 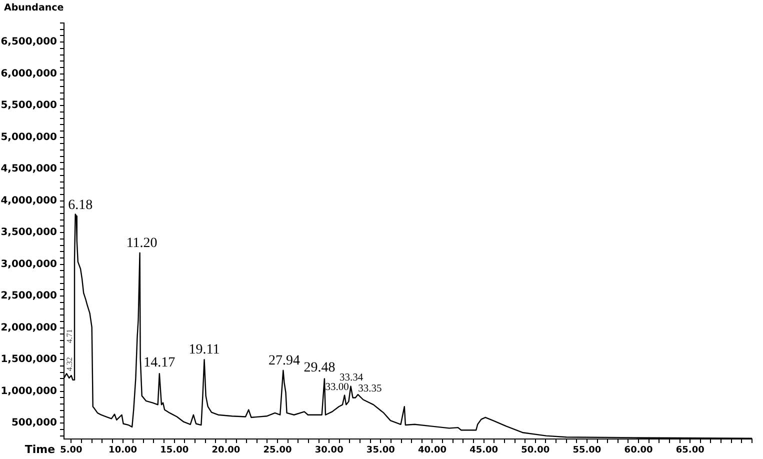 I want to click on y-tick-label: 5,500,000, so click(x=29, y=106).